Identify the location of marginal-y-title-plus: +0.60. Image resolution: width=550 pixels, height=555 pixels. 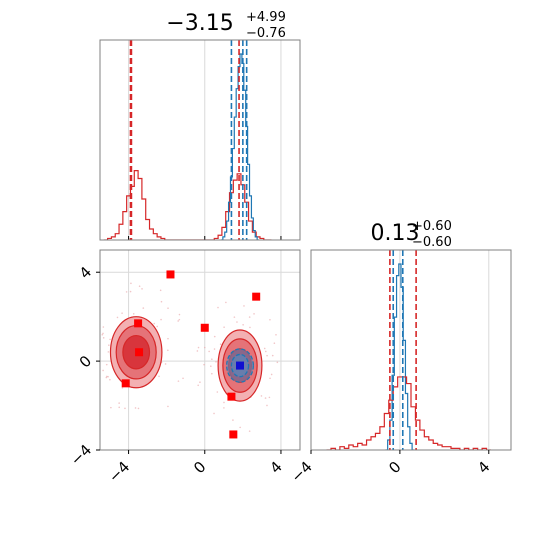
(432, 226).